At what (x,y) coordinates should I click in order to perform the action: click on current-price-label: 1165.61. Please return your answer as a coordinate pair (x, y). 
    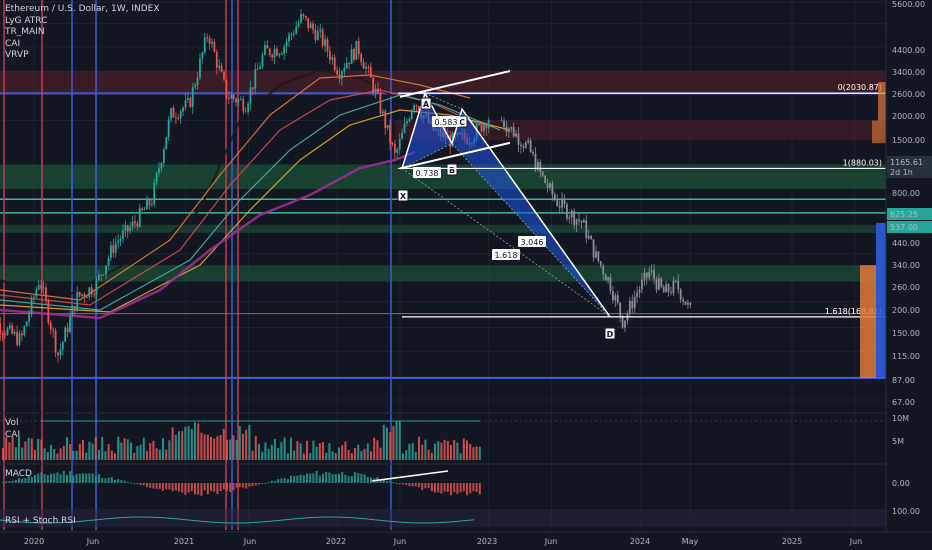
    Looking at the image, I should click on (906, 162).